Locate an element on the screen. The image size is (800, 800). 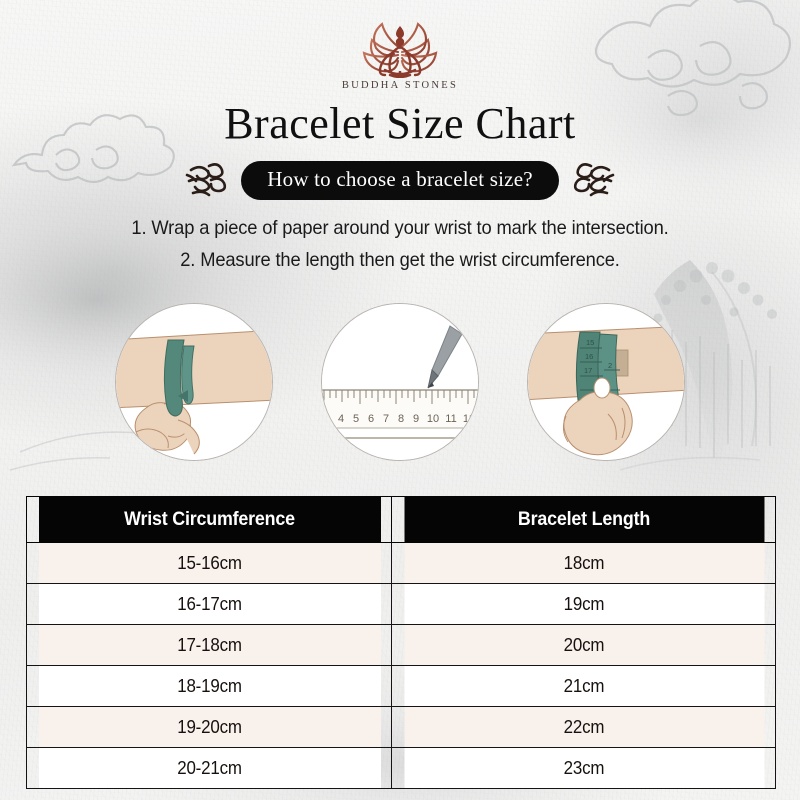
measuring-tape-wrist-illustration: 15 16 17 2 is located at coordinates (606, 382).